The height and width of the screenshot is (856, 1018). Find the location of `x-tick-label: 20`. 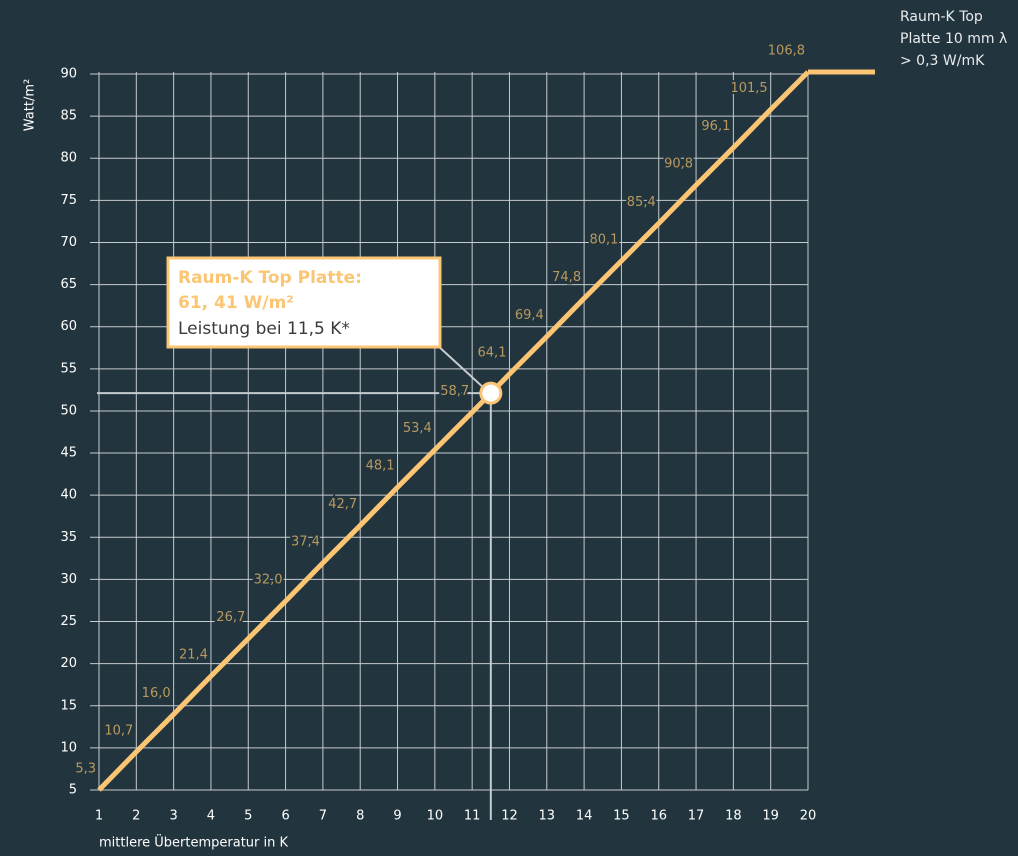

x-tick-label: 20 is located at coordinates (808, 816).